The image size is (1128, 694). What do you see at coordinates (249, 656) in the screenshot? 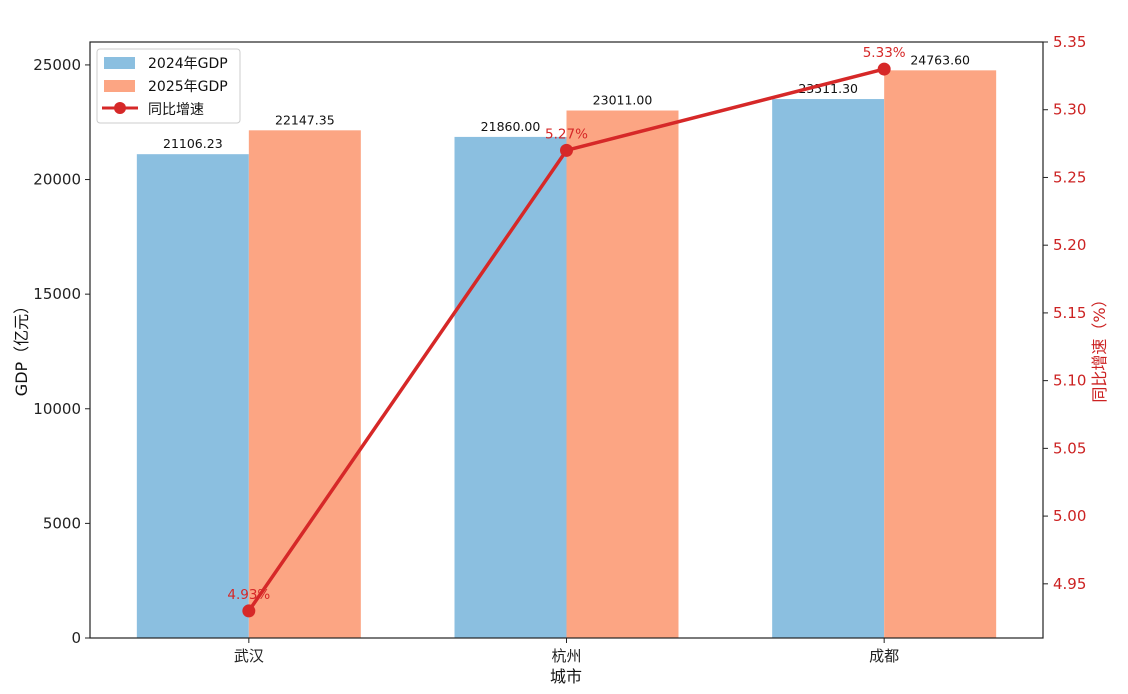
I see `x-tick-label: 武汉` at bounding box center [249, 656].